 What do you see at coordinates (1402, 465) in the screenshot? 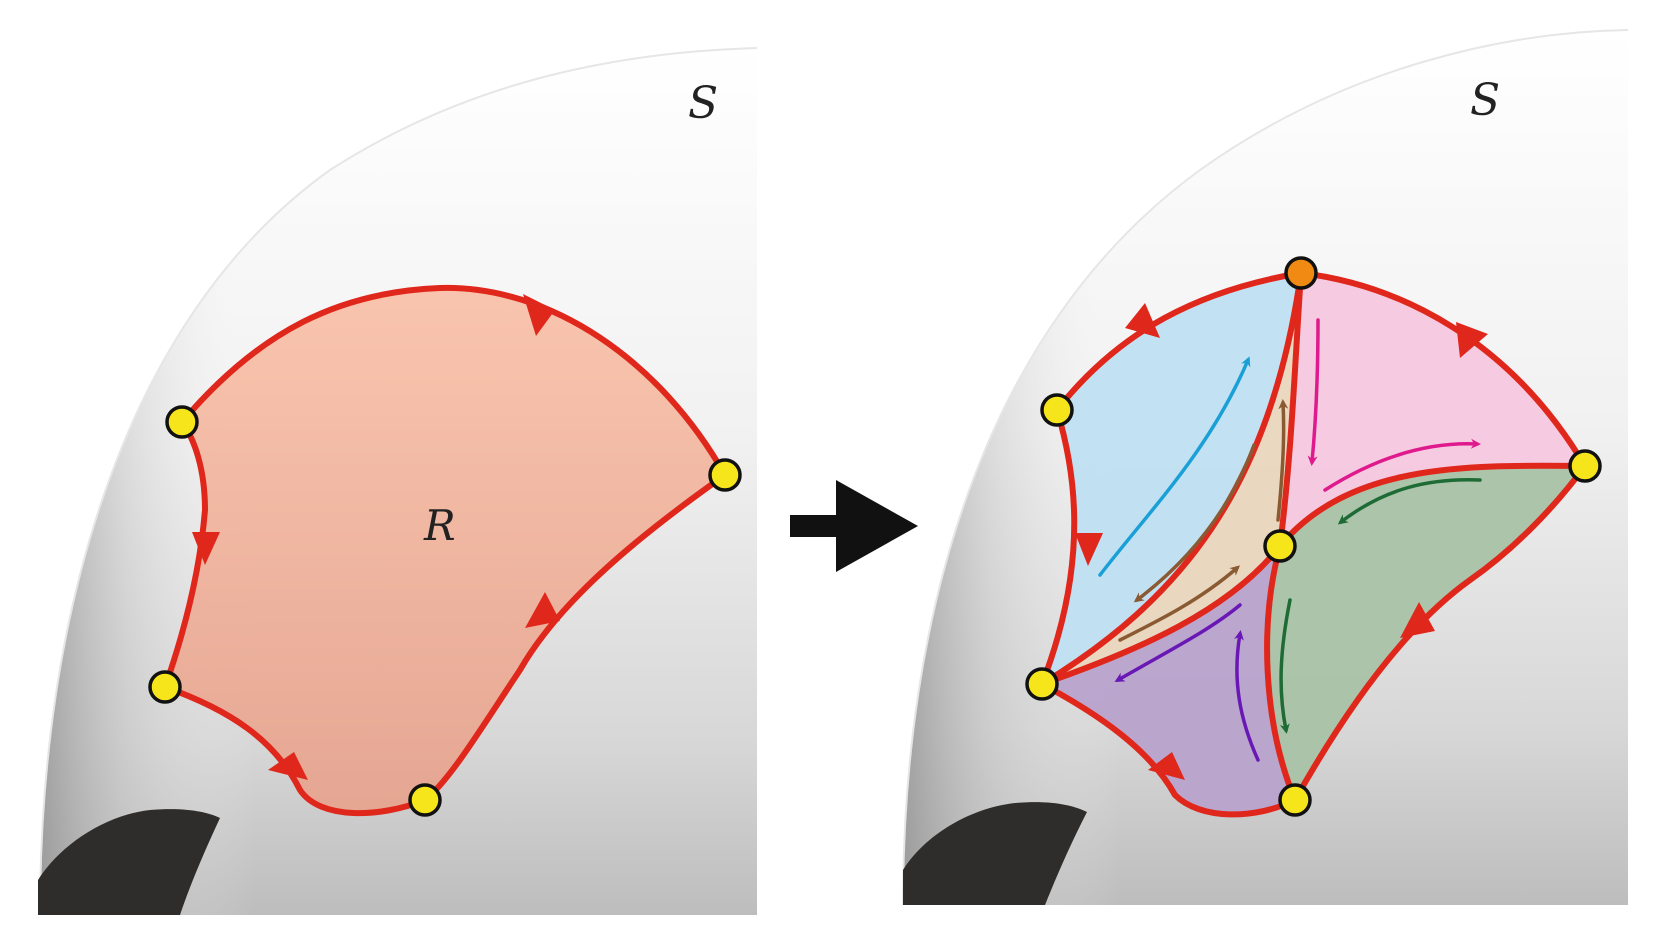
I see `magenta-flow-arrow-right` at bounding box center [1402, 465].